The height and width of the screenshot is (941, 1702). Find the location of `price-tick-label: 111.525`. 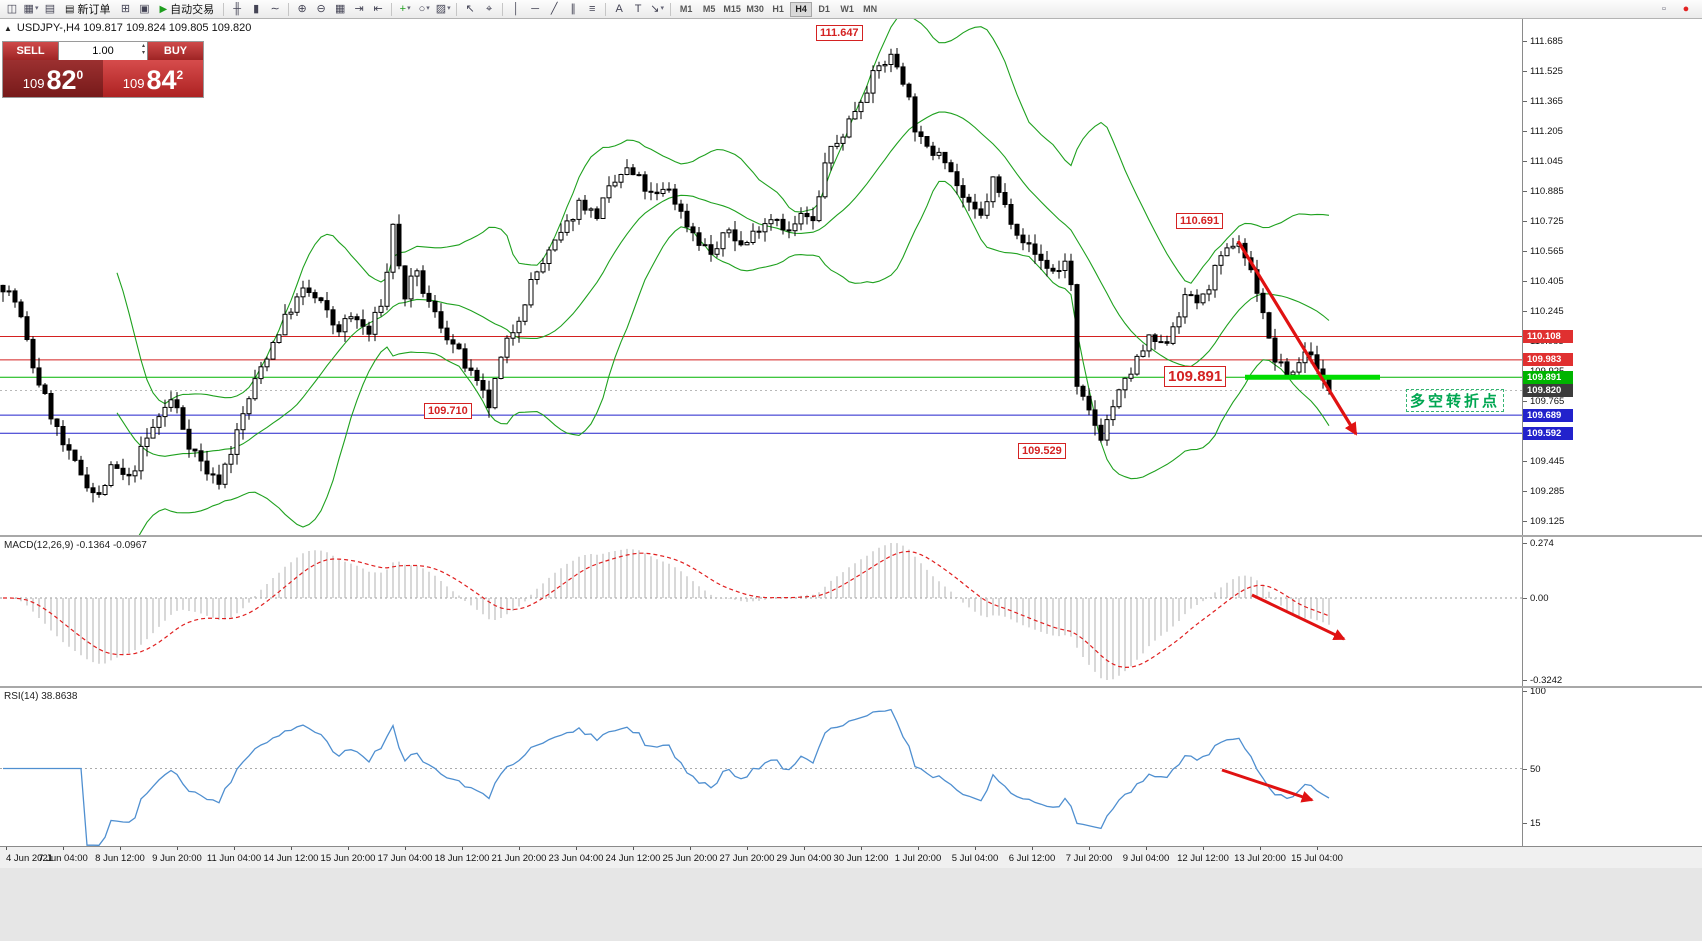

price-tick-label: 111.525 is located at coordinates (1546, 71).